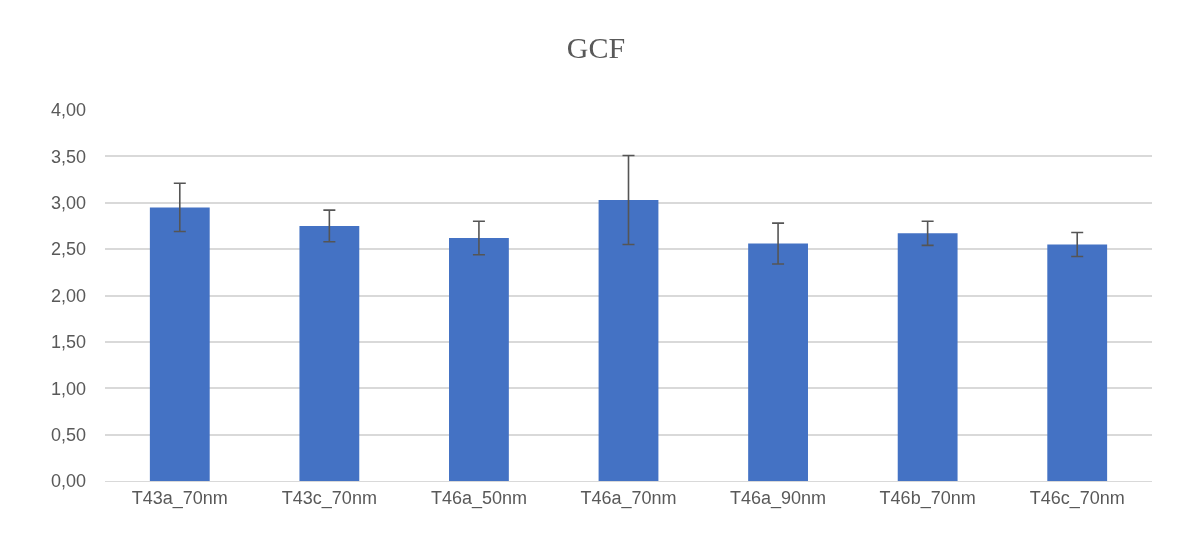  Describe the element at coordinates (68, 156) in the screenshot. I see `y-tick-label: 3,50` at that location.